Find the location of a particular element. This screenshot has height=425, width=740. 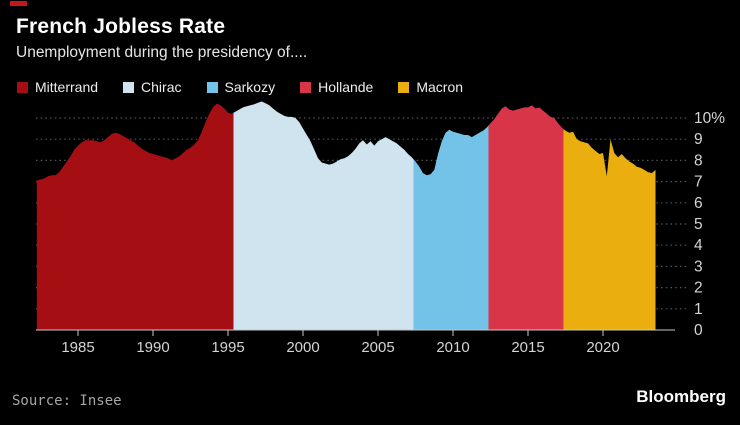

legend-label: Chirac is located at coordinates (161, 87).